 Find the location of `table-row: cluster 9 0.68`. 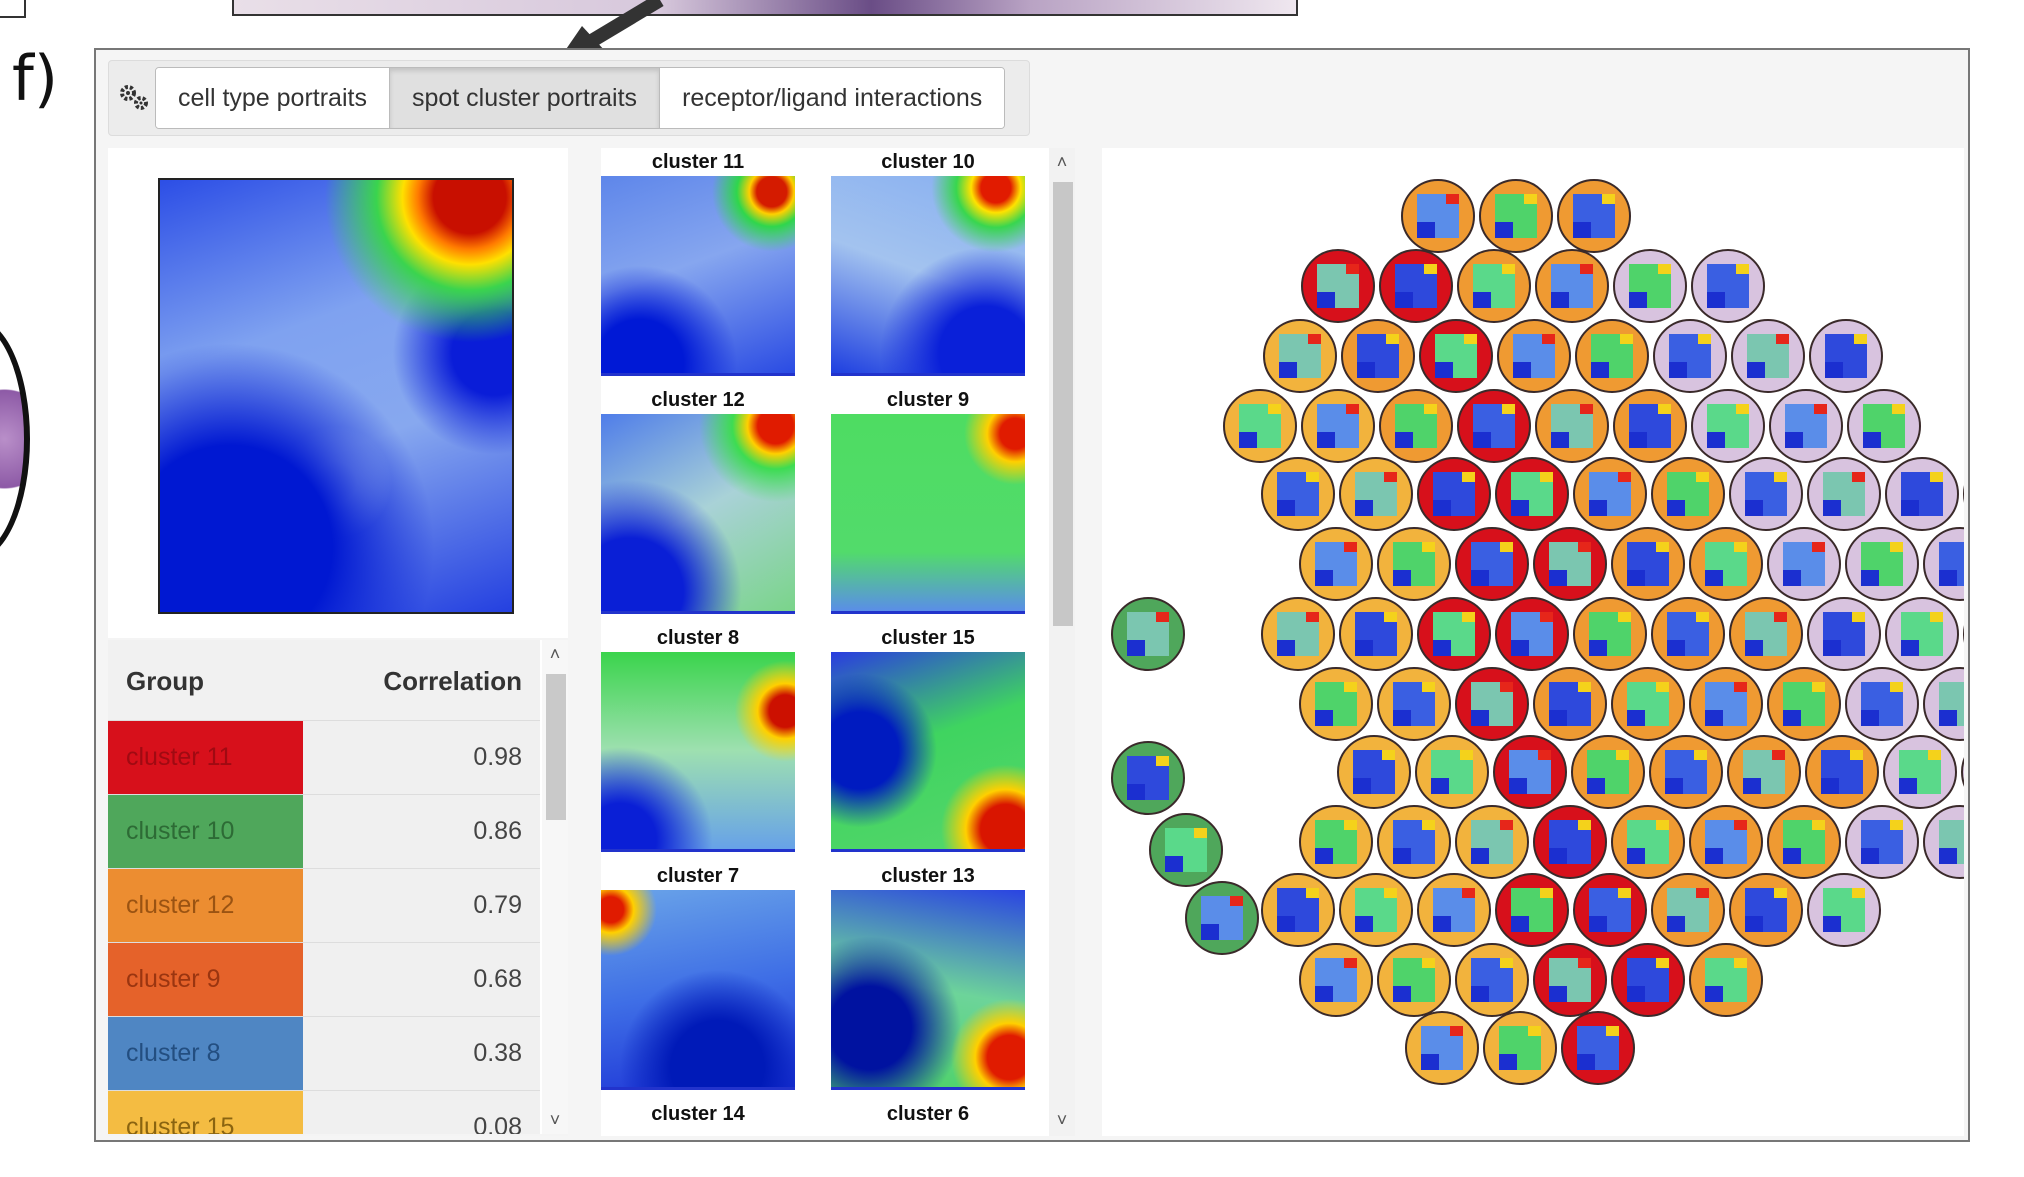

table-row: cluster 9 0.68 is located at coordinates (324, 979).